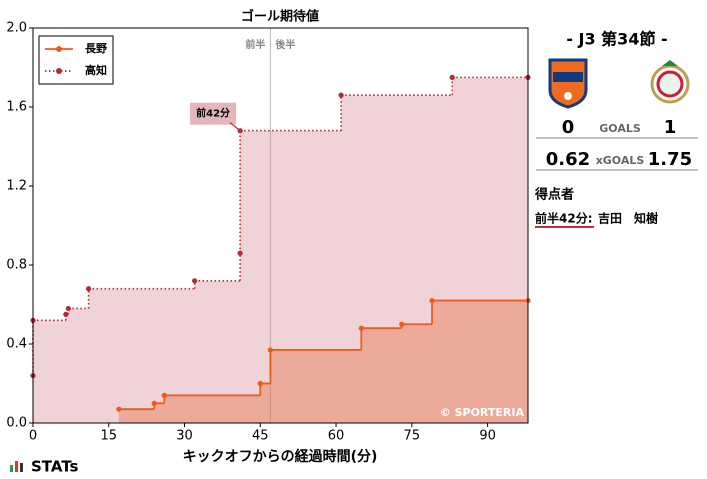  What do you see at coordinates (568, 159) in the screenshot?
I see `home-xg: 0.62` at bounding box center [568, 159].